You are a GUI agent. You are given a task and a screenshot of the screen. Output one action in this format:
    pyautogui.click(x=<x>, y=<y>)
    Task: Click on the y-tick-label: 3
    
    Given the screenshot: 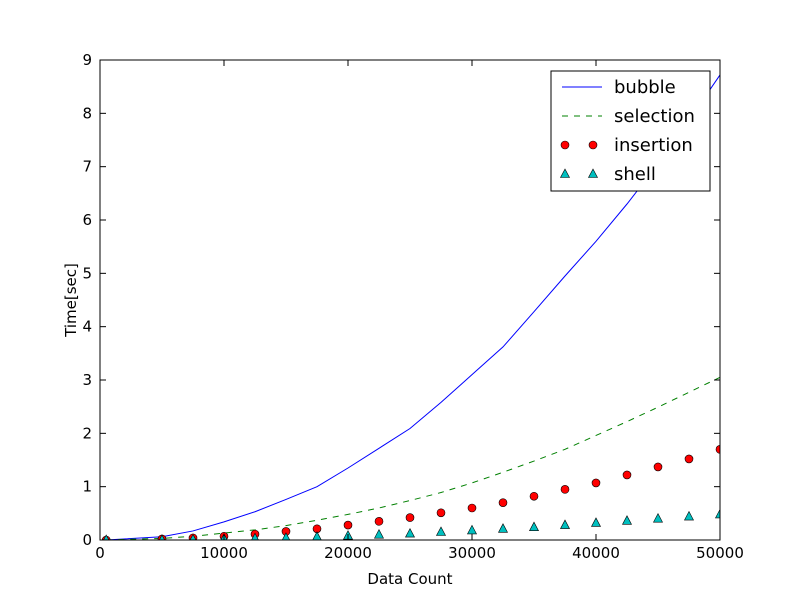 What is the action you would take?
    pyautogui.click(x=87, y=380)
    